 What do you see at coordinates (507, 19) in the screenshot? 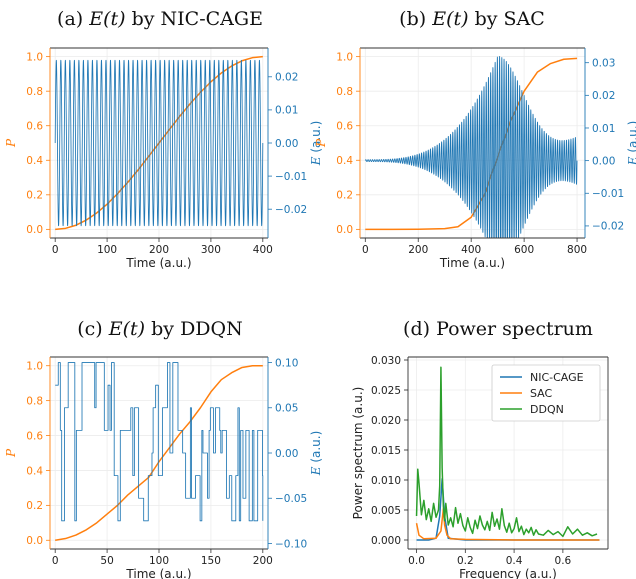
I see `title-suffix: by SAC` at bounding box center [507, 19].